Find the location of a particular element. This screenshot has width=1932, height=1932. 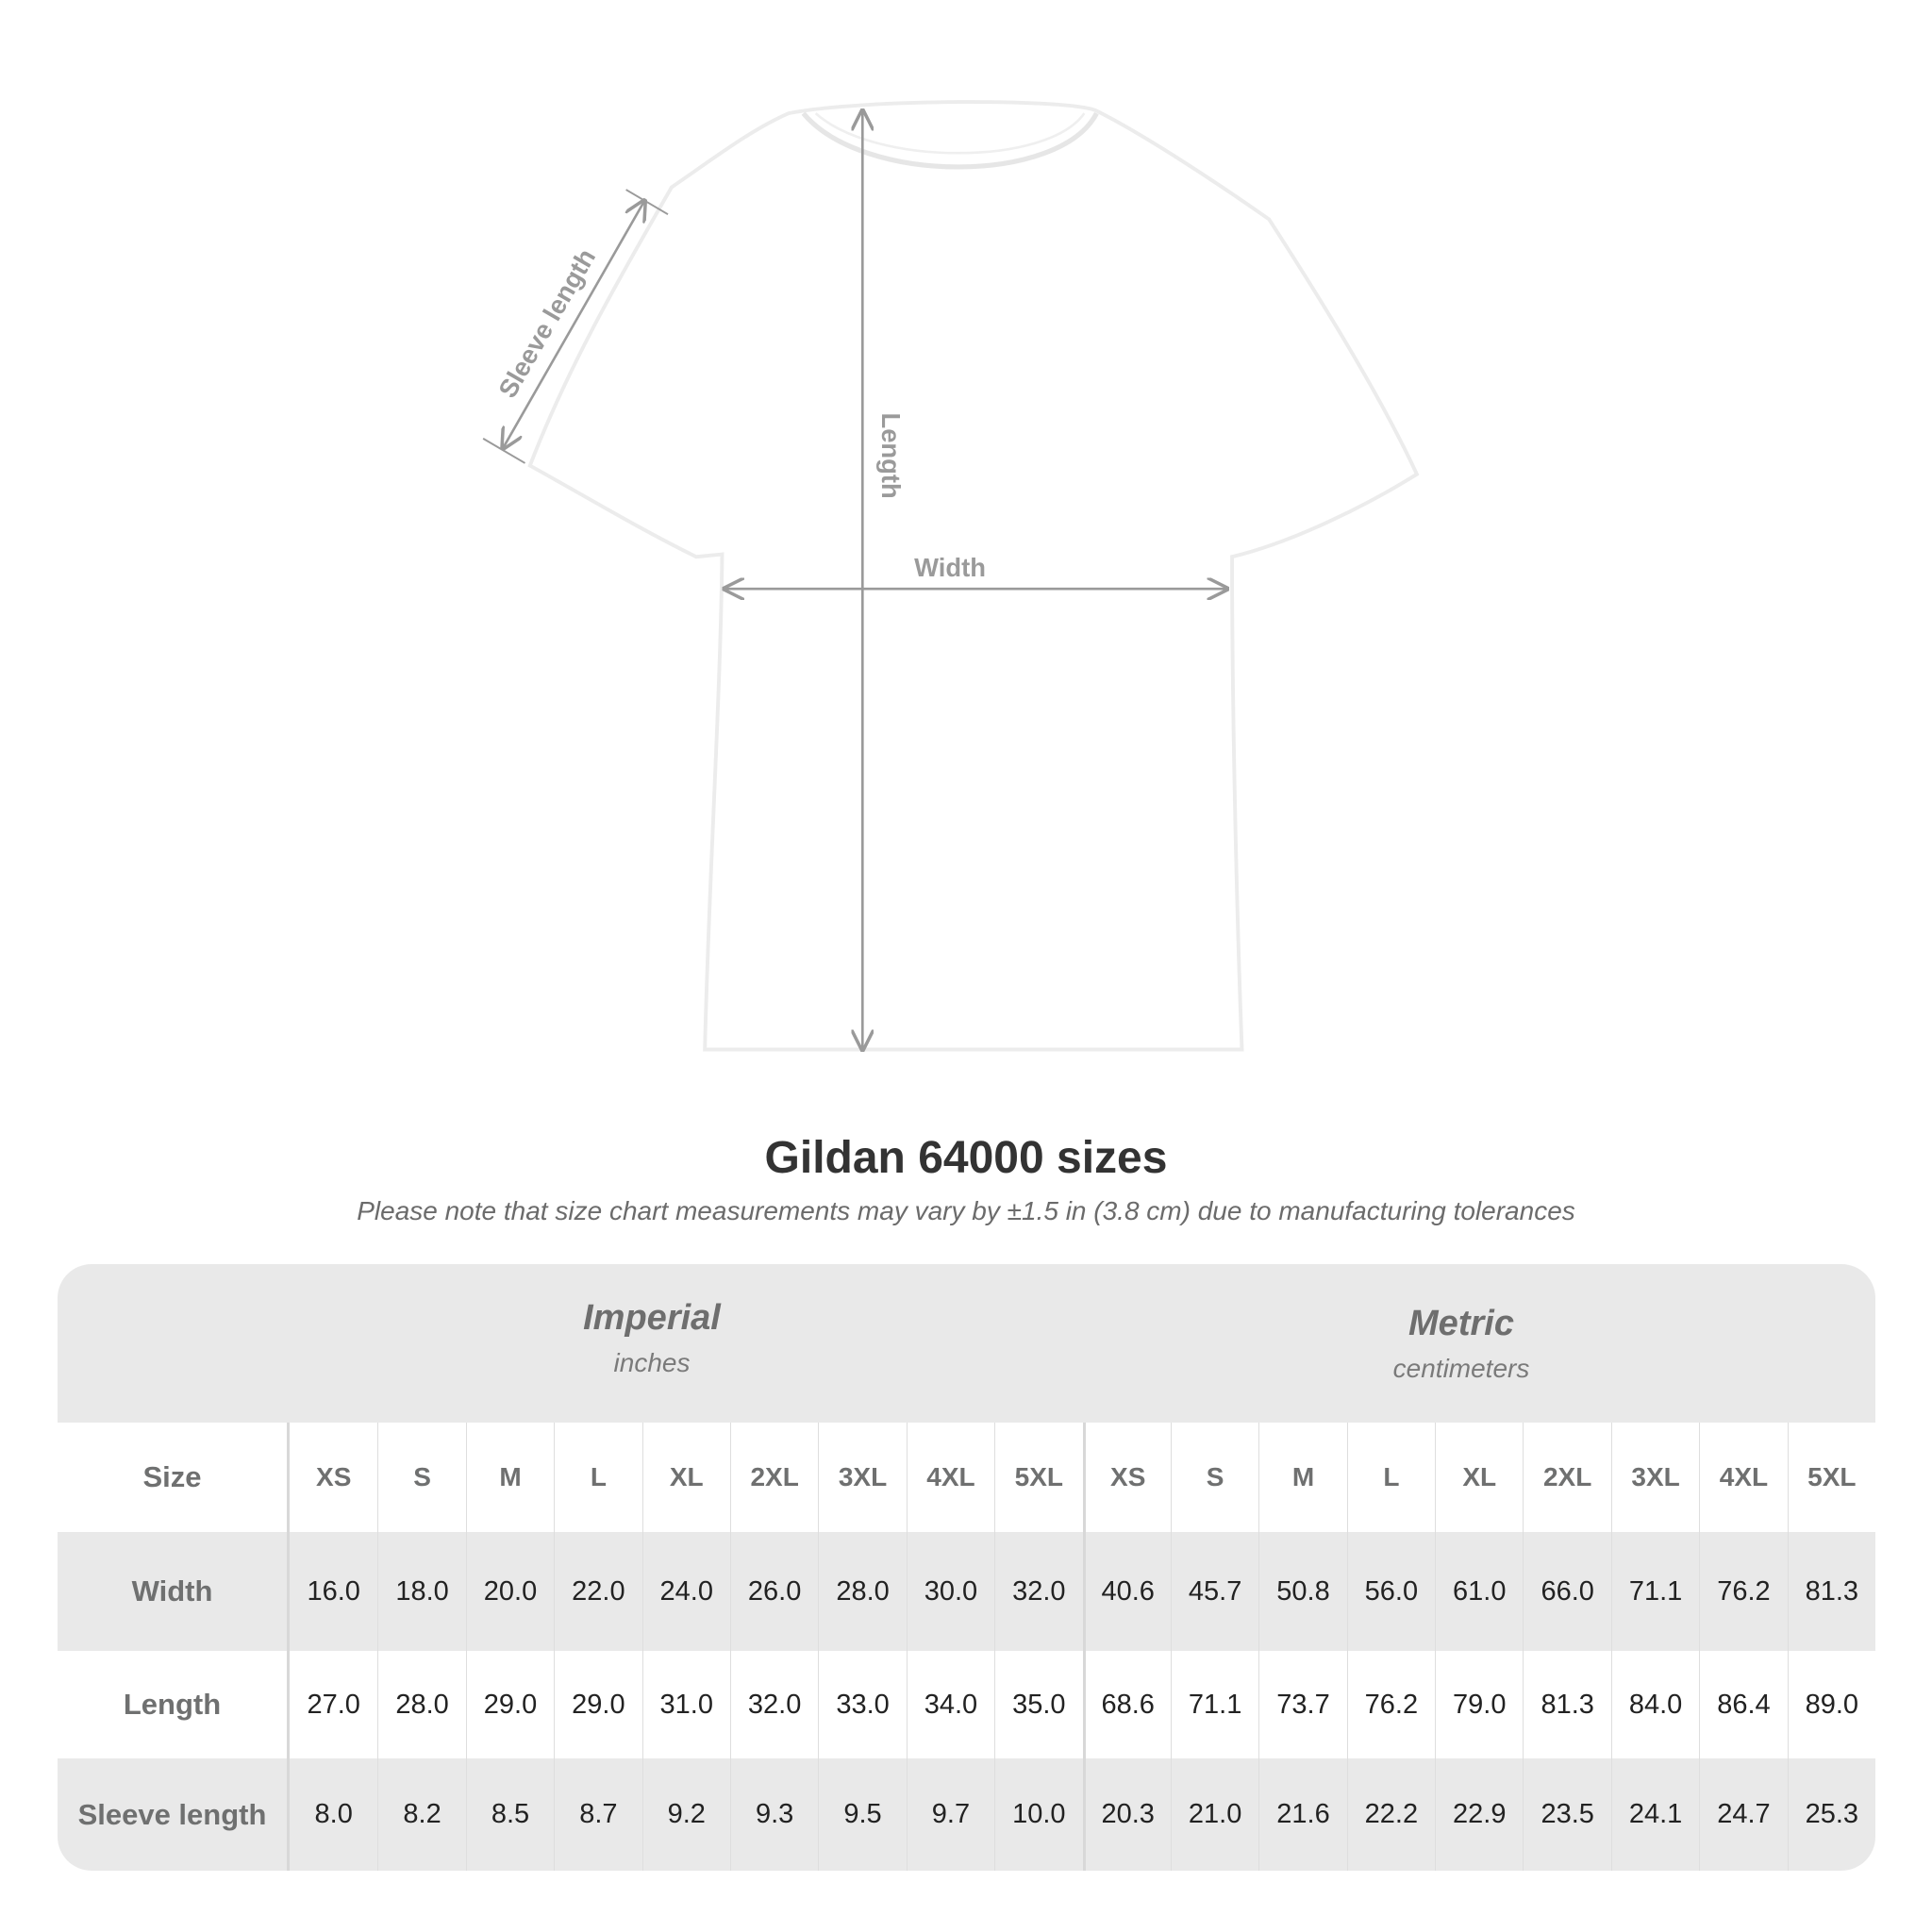

value-cell: 18.0 is located at coordinates (421, 1591).